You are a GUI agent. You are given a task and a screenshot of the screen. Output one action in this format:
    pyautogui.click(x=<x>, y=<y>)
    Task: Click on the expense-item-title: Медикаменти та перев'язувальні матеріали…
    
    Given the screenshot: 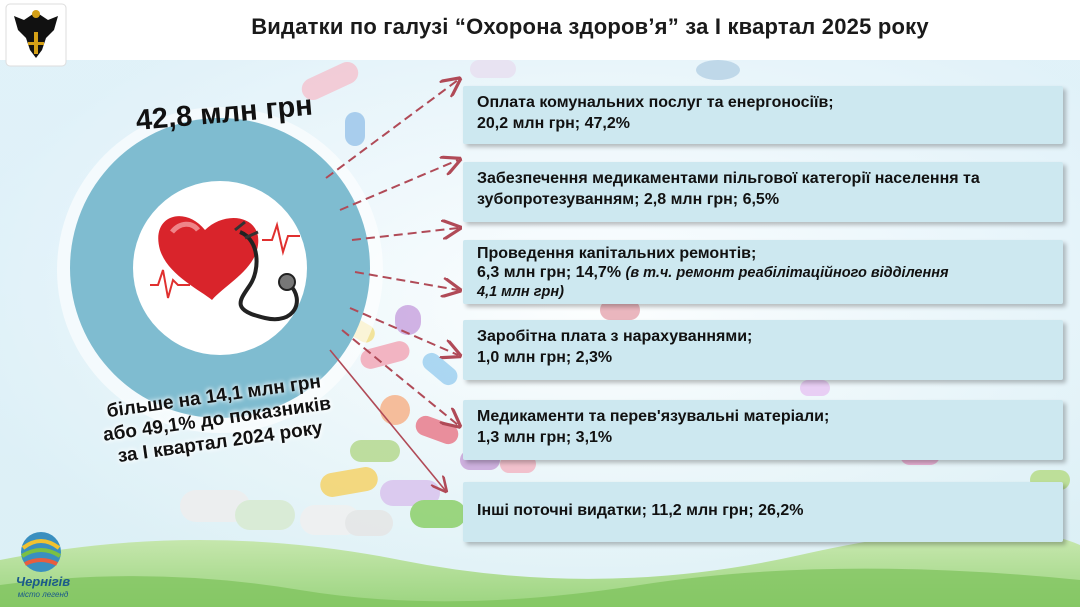 What is the action you would take?
    pyautogui.click(x=653, y=416)
    